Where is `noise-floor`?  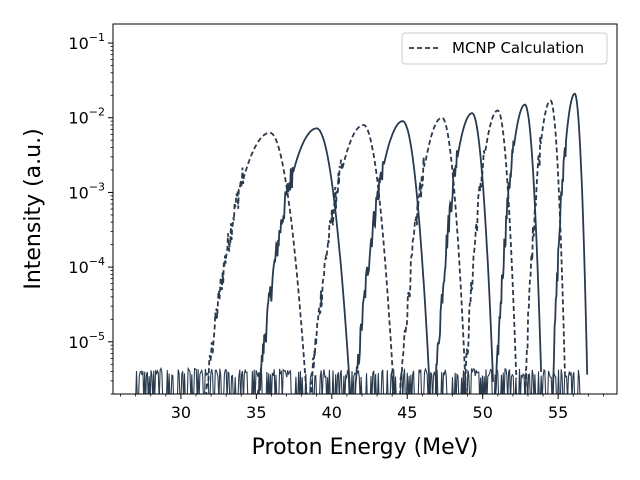
noise-floor is located at coordinates (358, 380).